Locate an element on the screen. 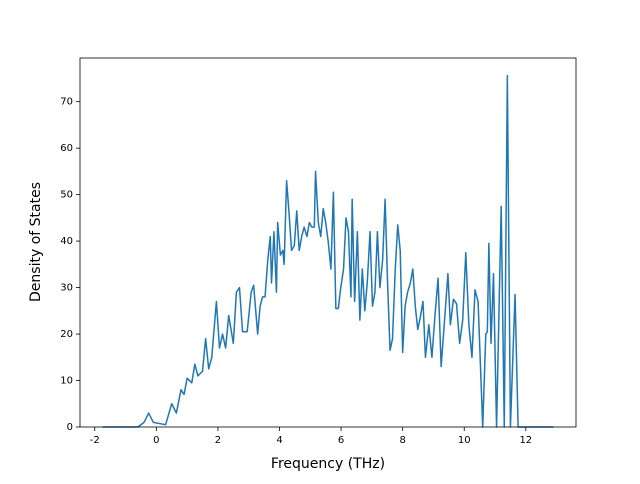  x-tick-label: -2 is located at coordinates (95, 440).